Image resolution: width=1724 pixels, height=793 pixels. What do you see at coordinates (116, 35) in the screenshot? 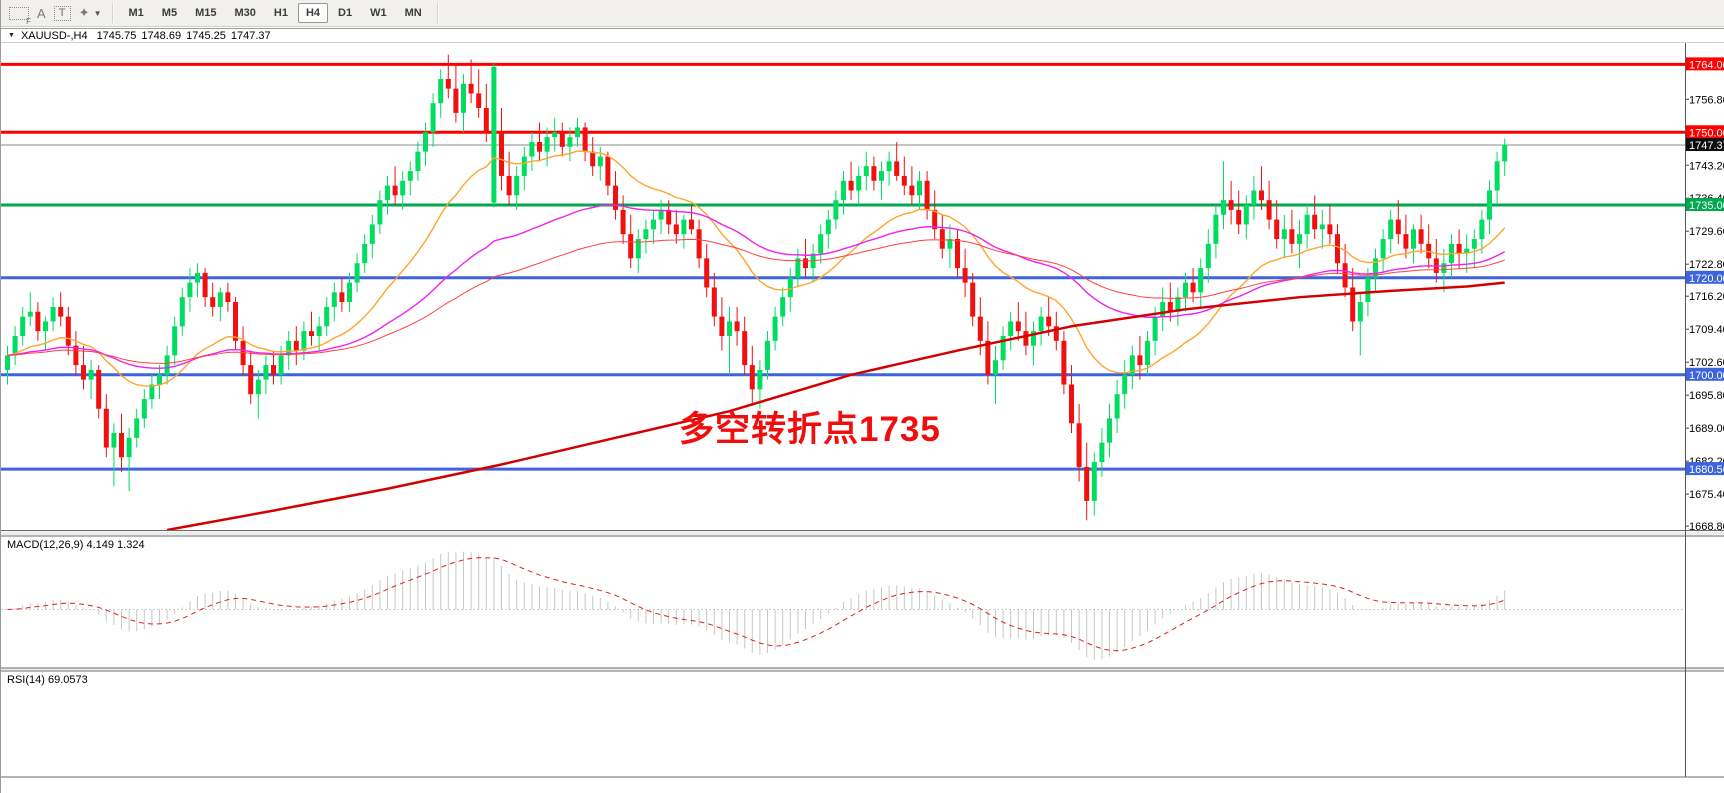
I see `open-value: 1745.75` at bounding box center [116, 35].